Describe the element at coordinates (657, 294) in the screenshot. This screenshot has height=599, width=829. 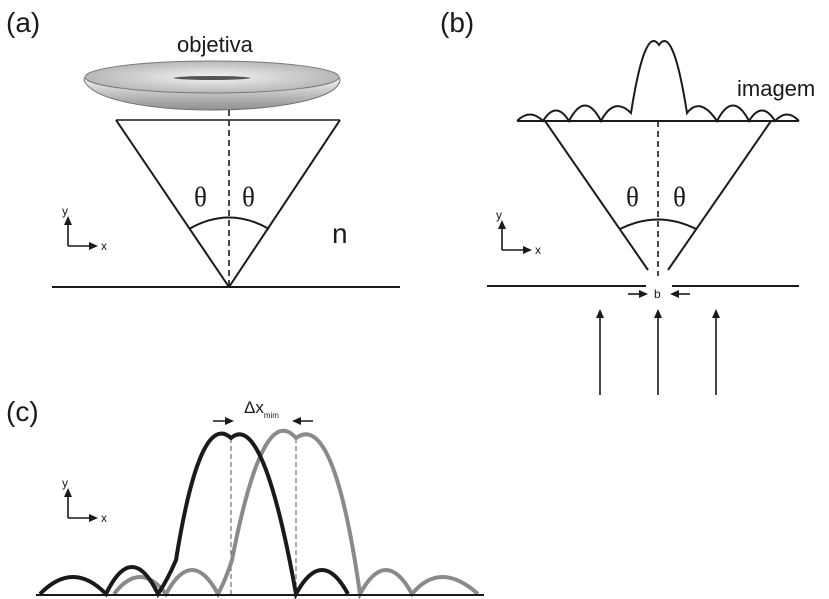
I see `slit-label: b` at that location.